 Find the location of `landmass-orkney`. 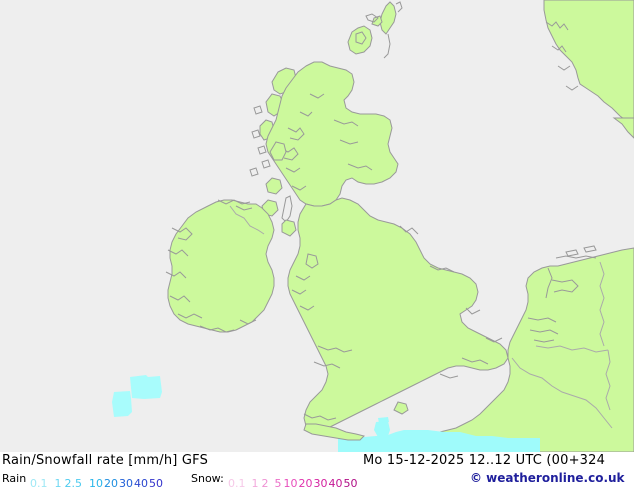

landmass-orkney is located at coordinates (360, 40).